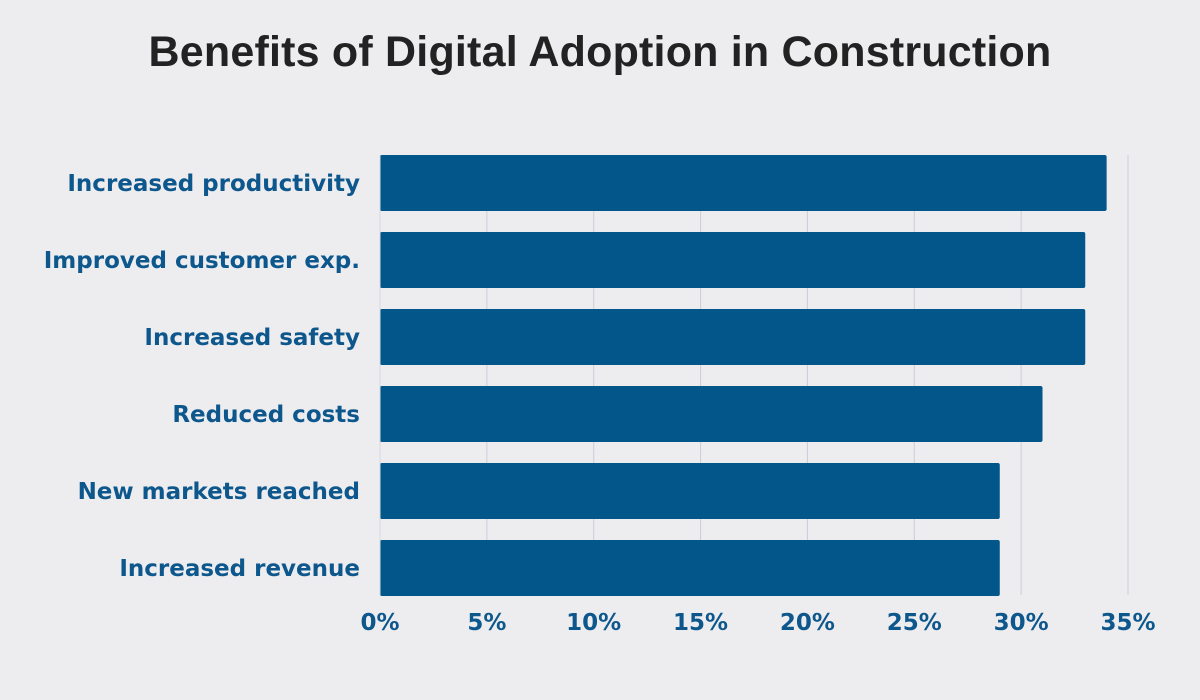  Describe the element at coordinates (914, 623) in the screenshot. I see `x-tick-label: 25%` at that location.